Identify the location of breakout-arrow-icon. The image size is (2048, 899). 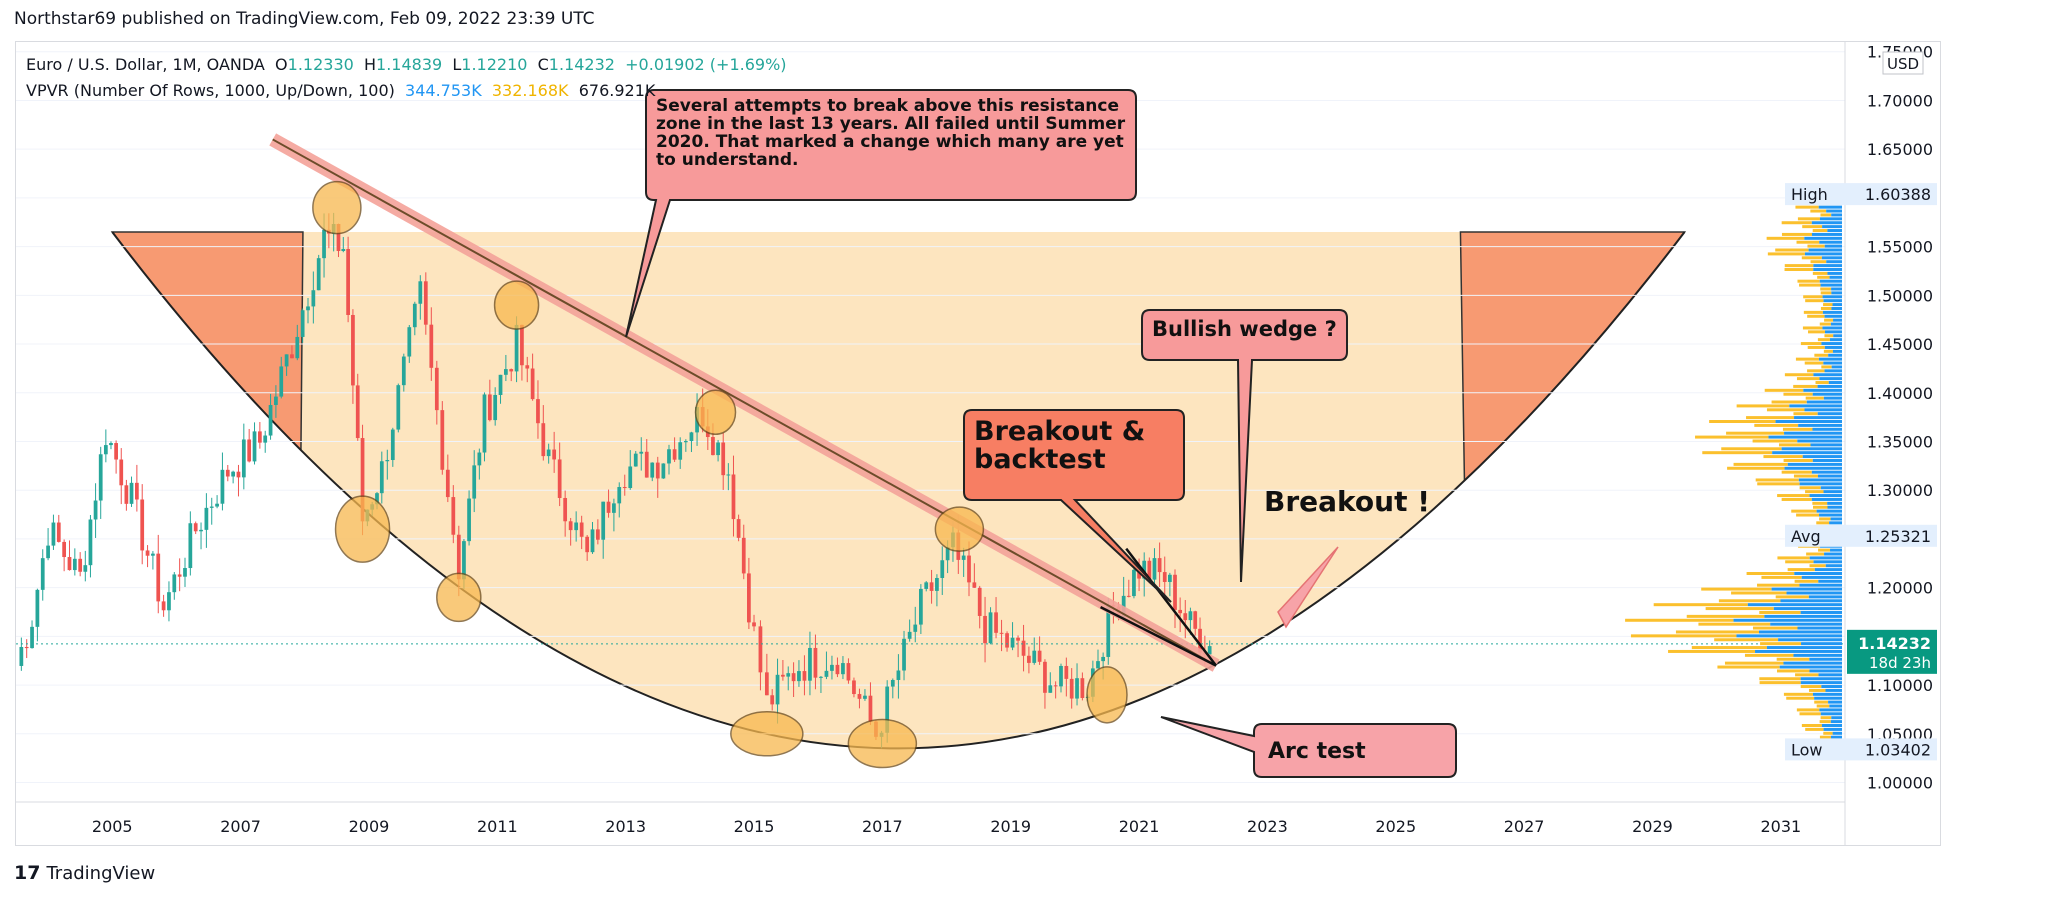
(1308, 587).